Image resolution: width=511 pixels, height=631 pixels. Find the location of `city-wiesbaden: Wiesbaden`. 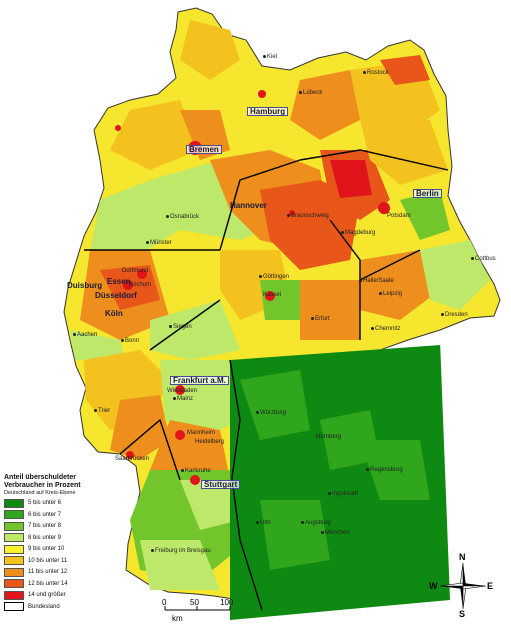

city-wiesbaden: Wiesbaden is located at coordinates (182, 391).